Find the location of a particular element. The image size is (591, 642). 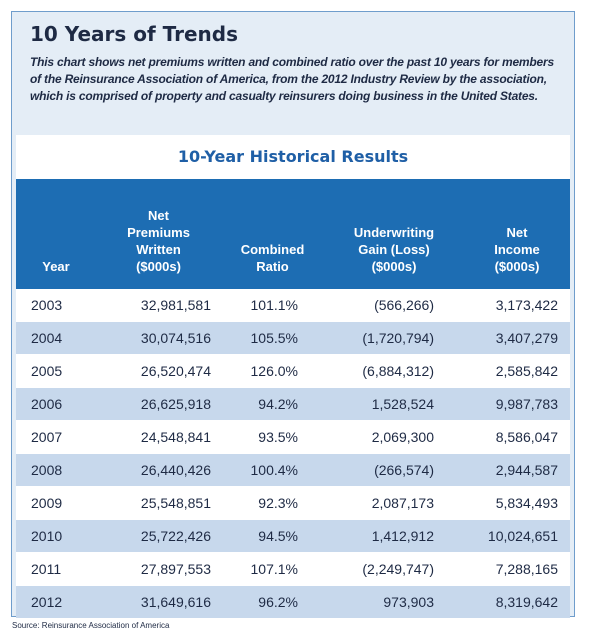

cell-combined-ratio: 92.3% is located at coordinates (272, 503).